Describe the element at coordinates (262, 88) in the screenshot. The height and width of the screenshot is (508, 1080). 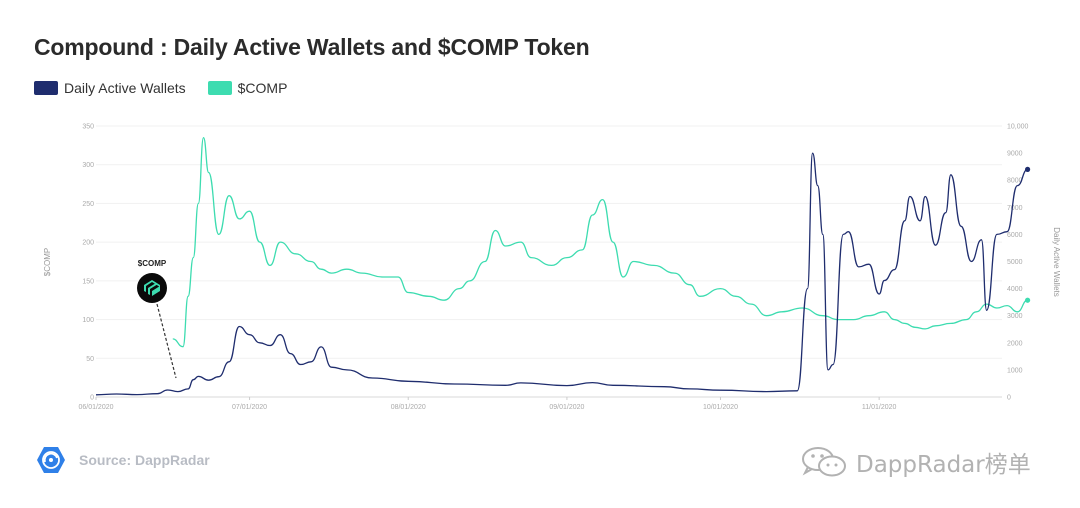
I see `legend-label-comp: $COMP` at that location.